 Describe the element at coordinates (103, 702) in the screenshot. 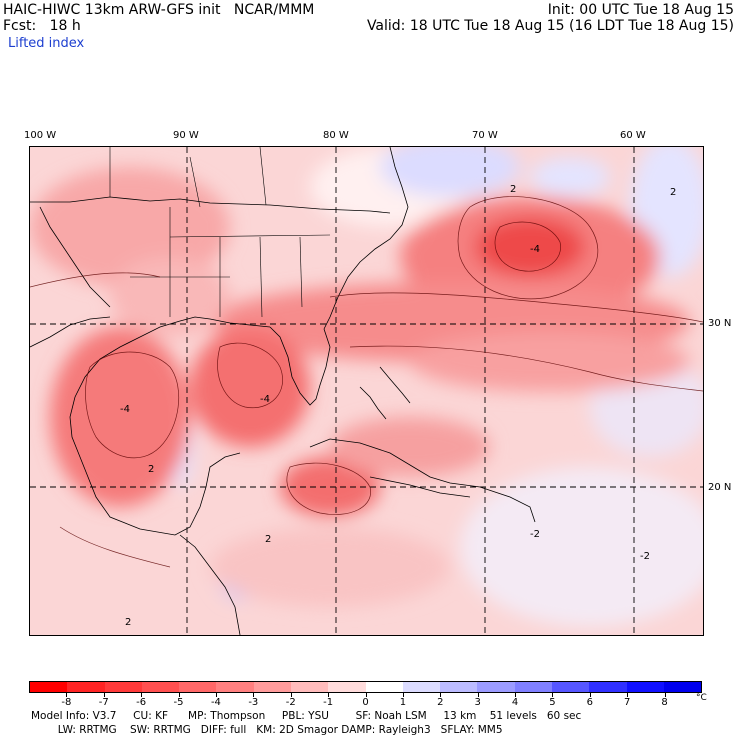

I see `colorbar-label: -7` at that location.